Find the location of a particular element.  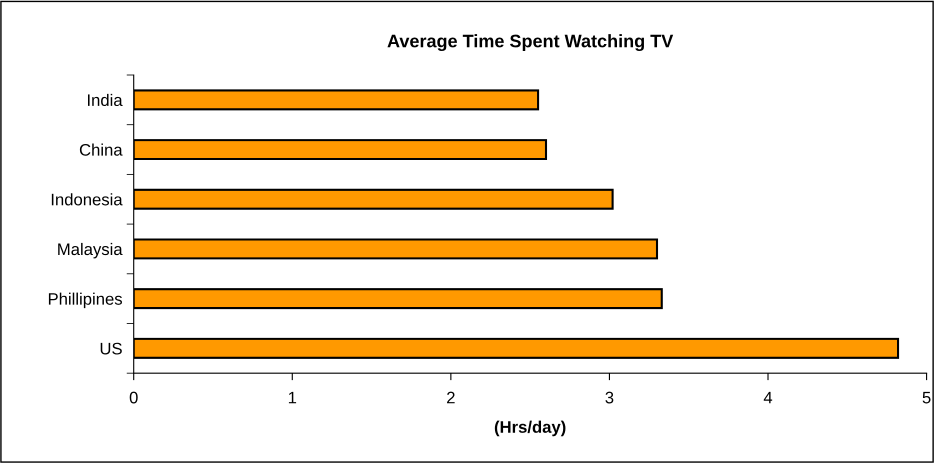

x-tick-label: 4 is located at coordinates (768, 398).